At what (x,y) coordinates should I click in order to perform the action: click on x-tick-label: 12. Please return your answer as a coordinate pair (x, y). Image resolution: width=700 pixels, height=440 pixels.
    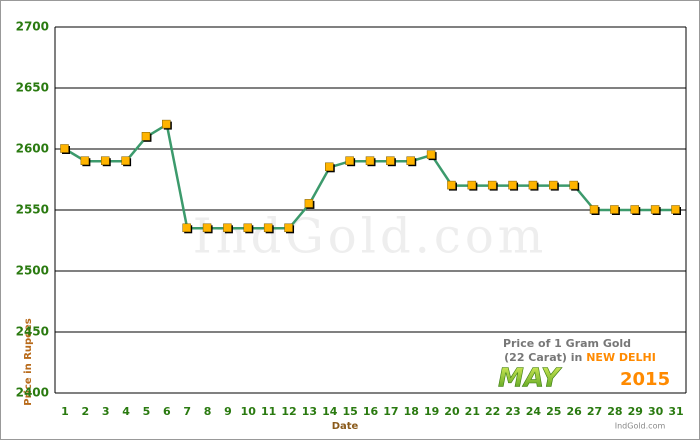
    Looking at the image, I should click on (288, 411).